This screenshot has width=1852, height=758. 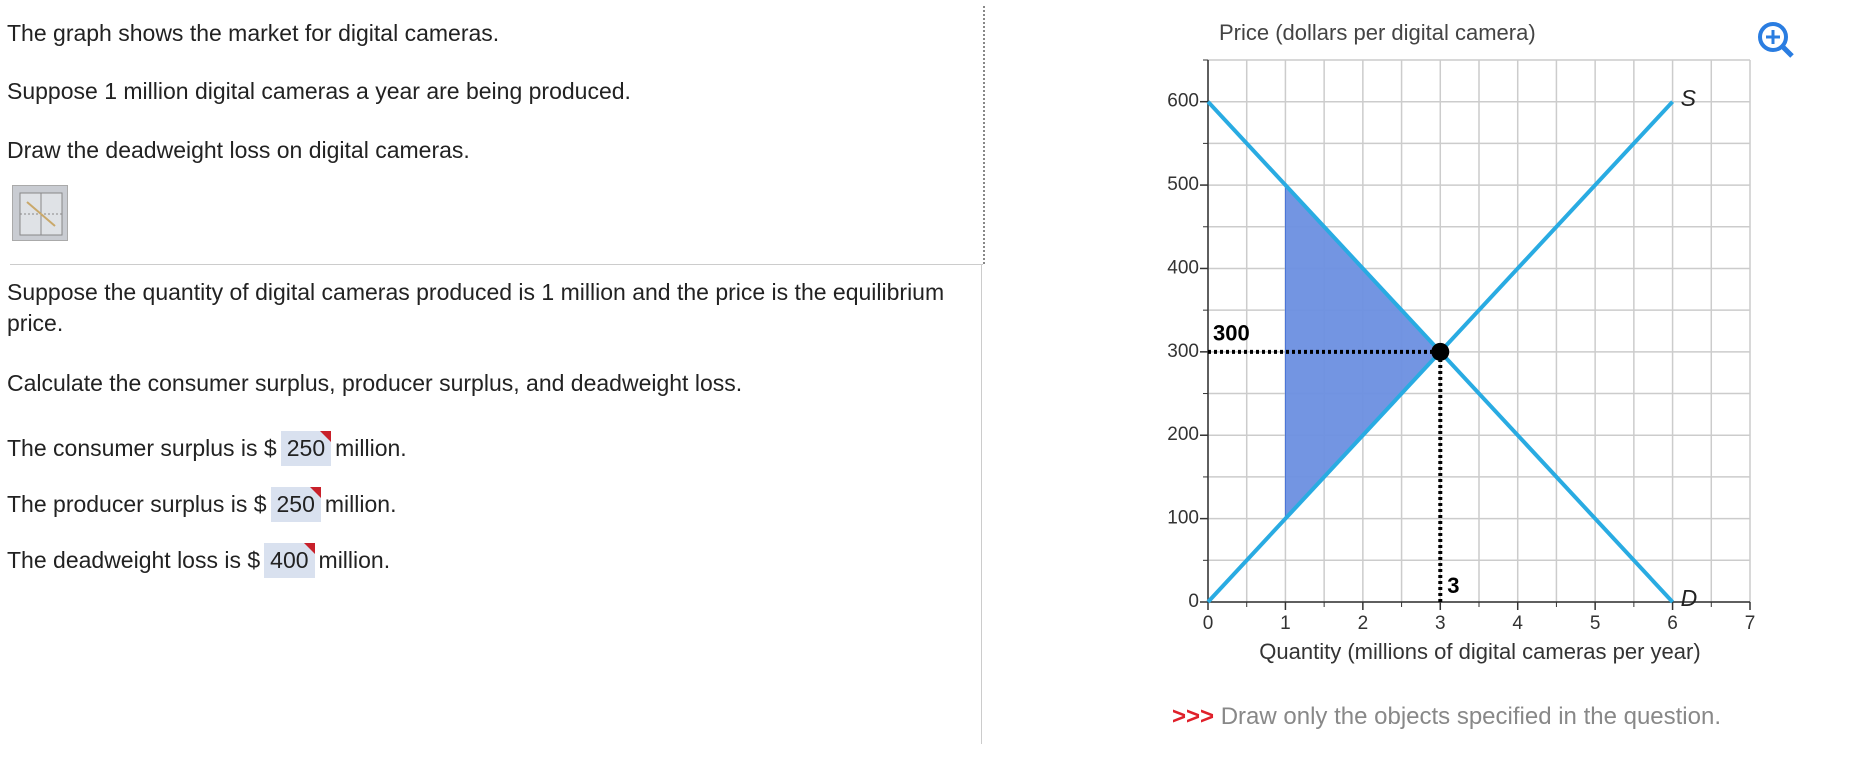 What do you see at coordinates (1285, 623) in the screenshot?
I see `x-tick-label: 1` at bounding box center [1285, 623].